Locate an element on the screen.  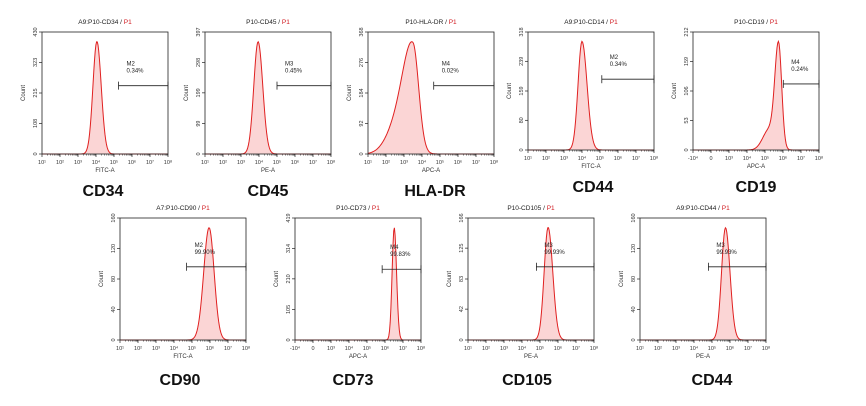
panel-title: A7:P10-CD90 / P1 is located at coordinates (183, 208).